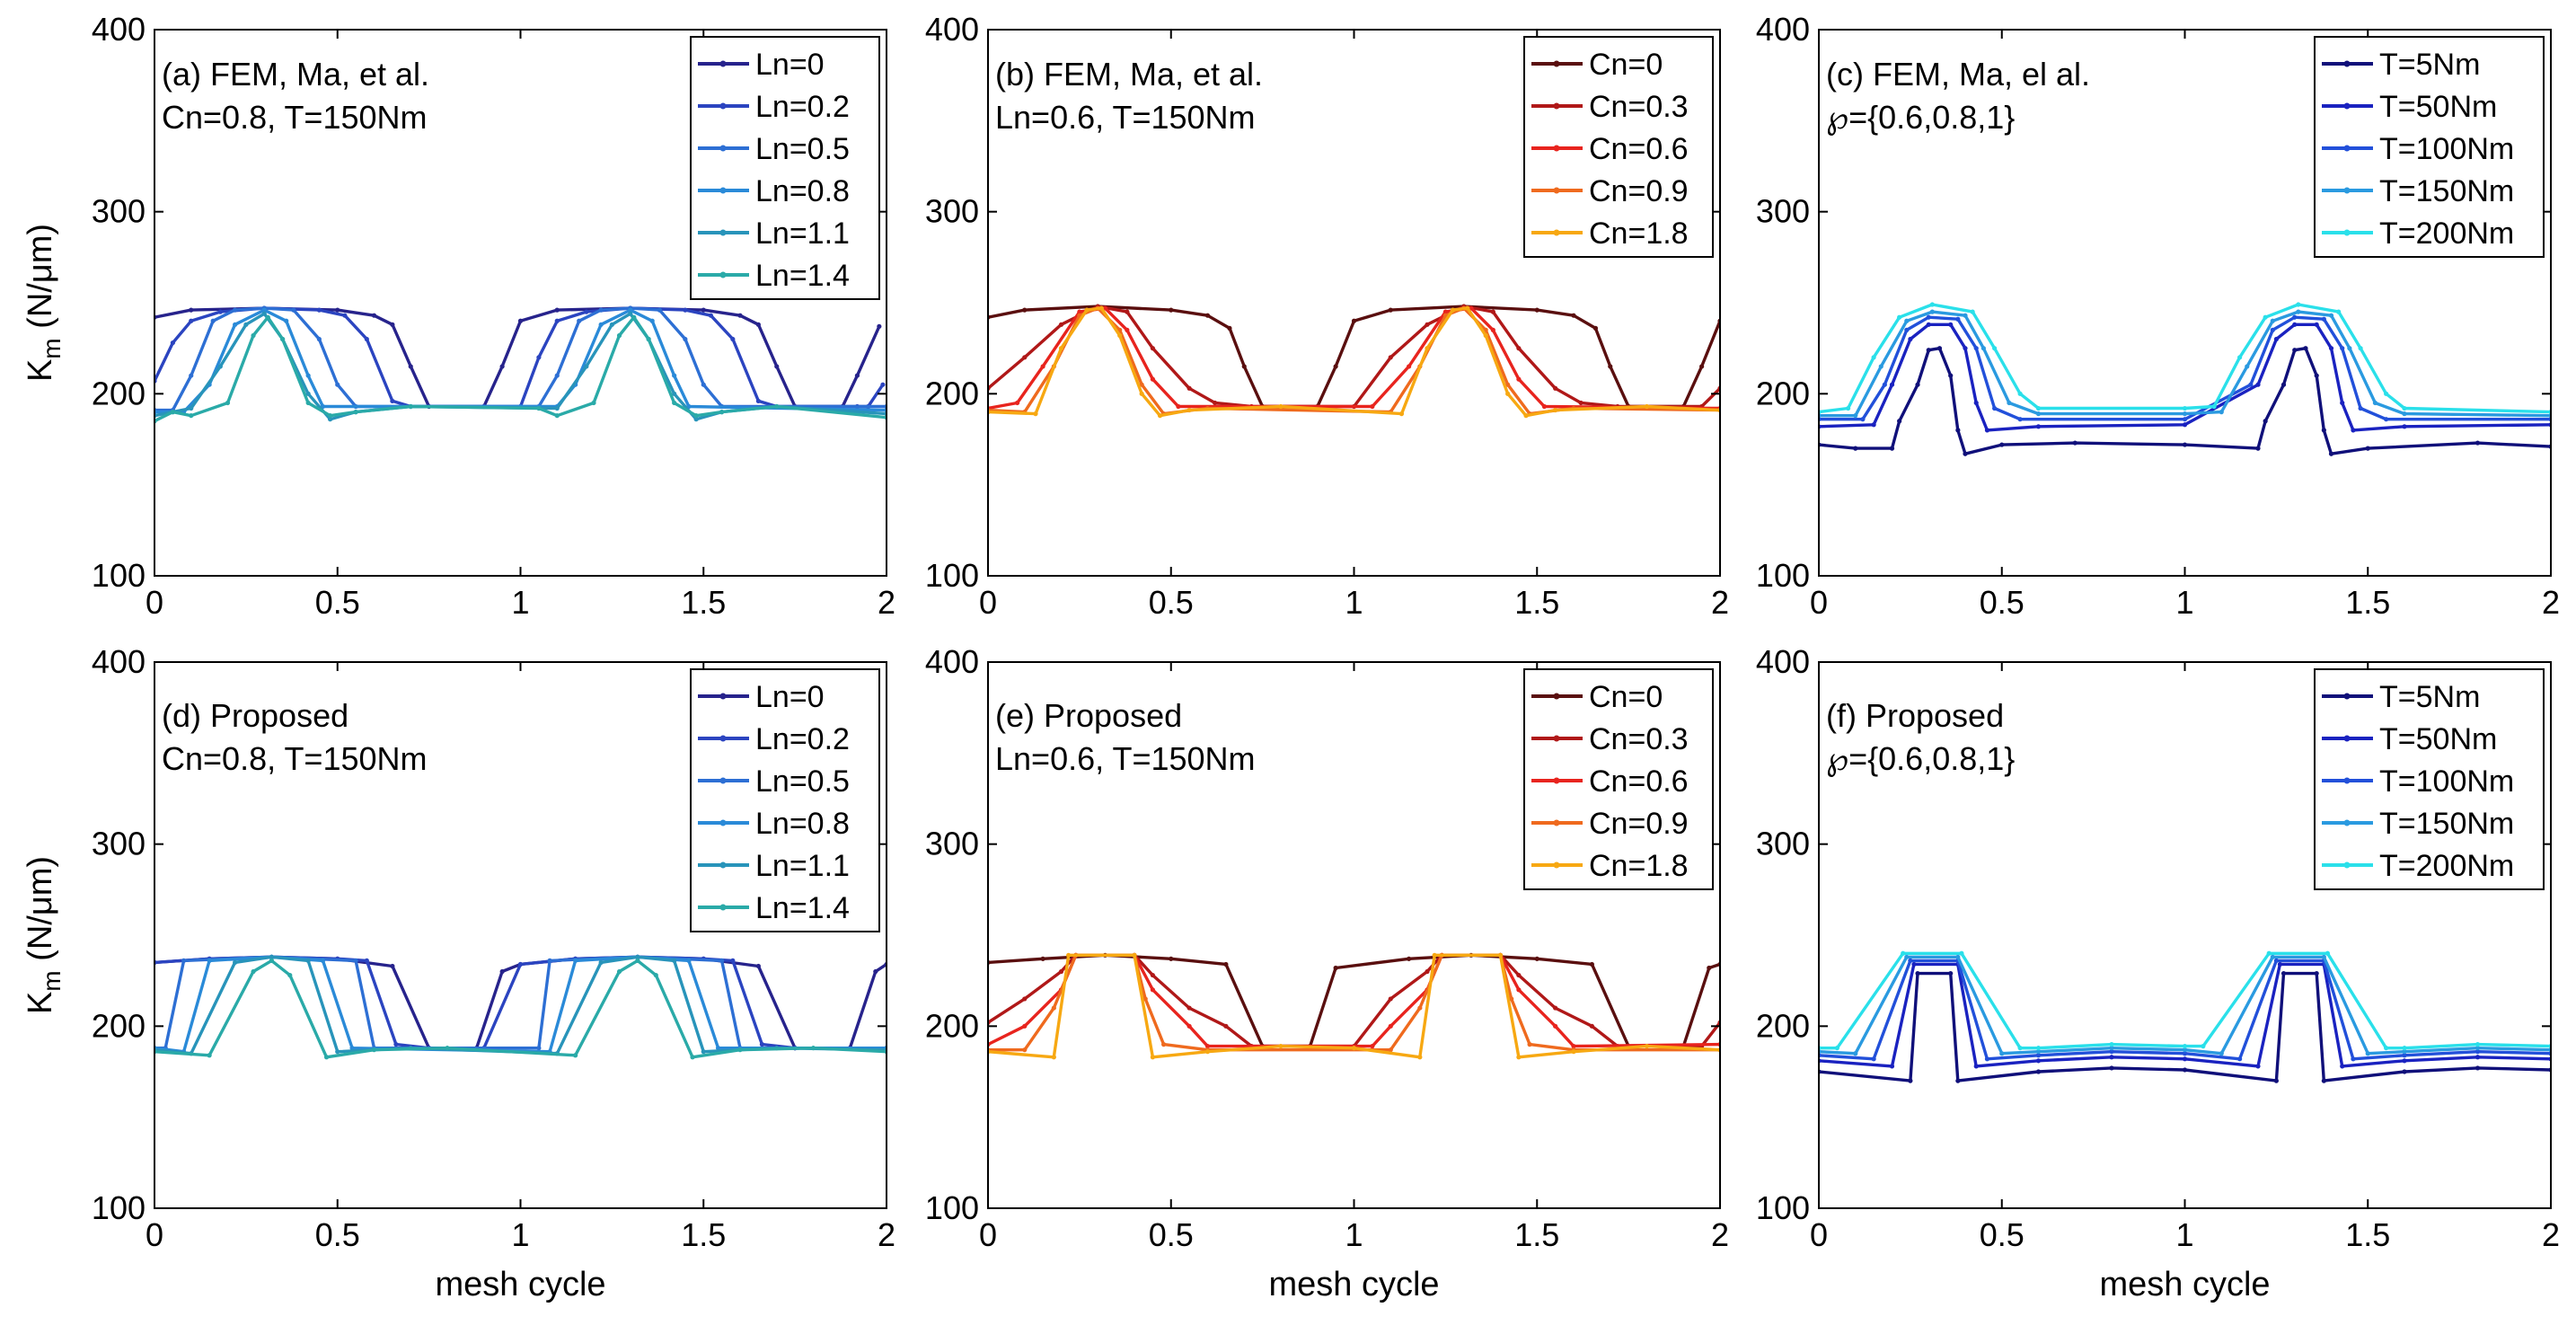  What do you see at coordinates (2429, 779) in the screenshot?
I see `legend: T=5Nm T=50Nm T=100Nm T=150Nm T=200Nm` at bounding box center [2429, 779].